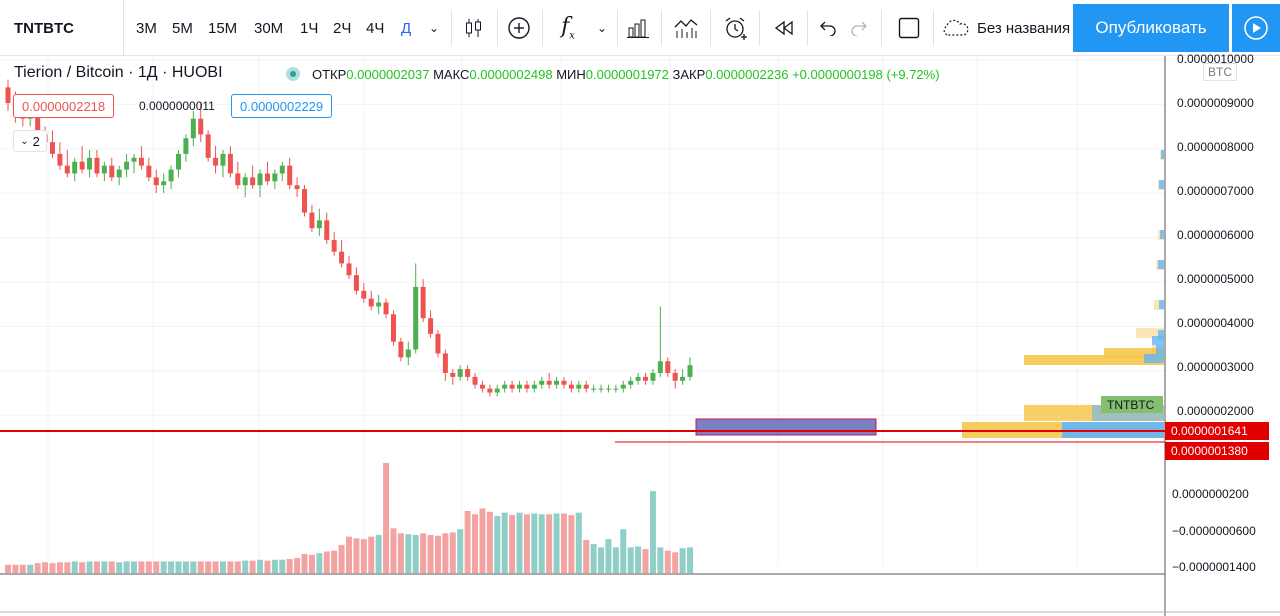  What do you see at coordinates (118, 72) in the screenshot?
I see `chart-legend-title: Tierion / Bitcoin · 1Д · HUOBI` at bounding box center [118, 72].